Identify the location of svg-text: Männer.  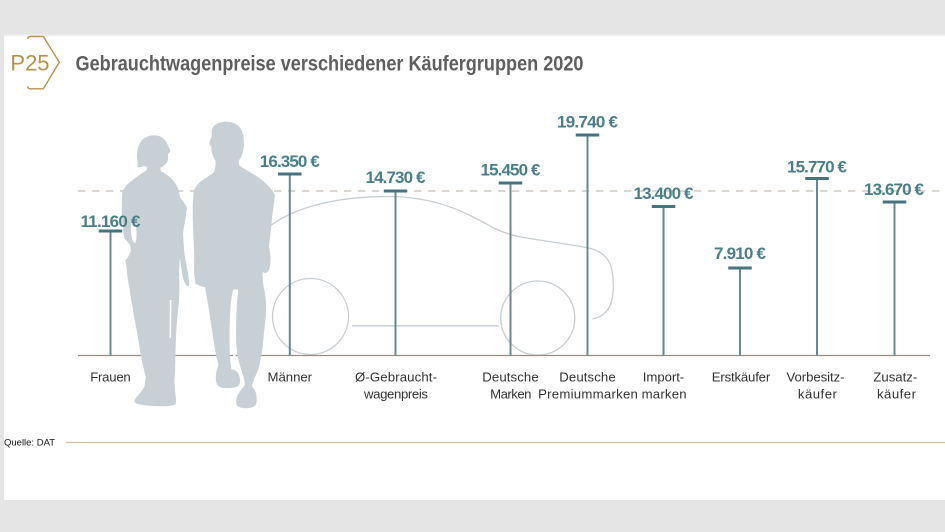
(290, 377).